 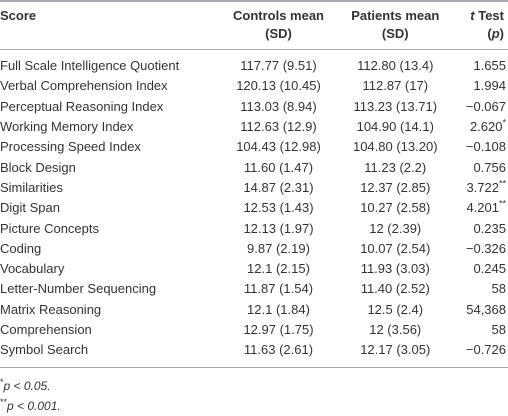 What do you see at coordinates (27, 386) in the screenshot?
I see `footnote-text: p < 0.05.` at bounding box center [27, 386].